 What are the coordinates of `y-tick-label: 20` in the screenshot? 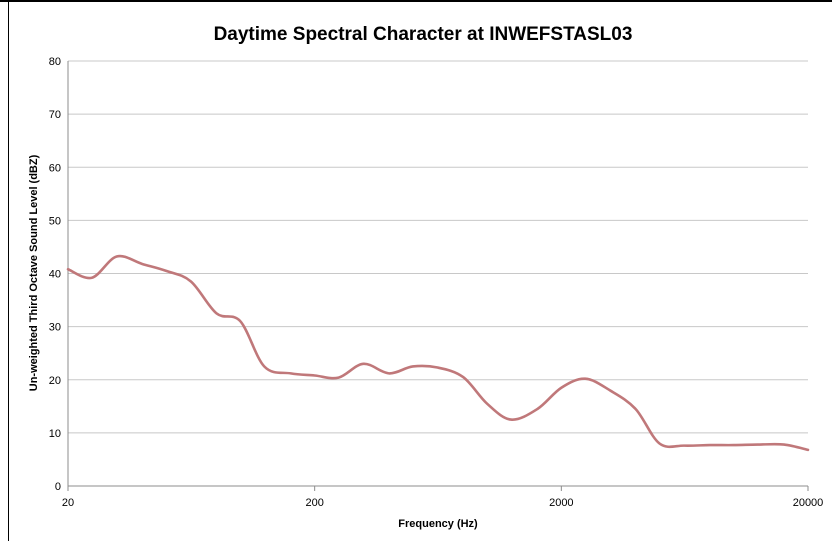 It's located at (55, 381).